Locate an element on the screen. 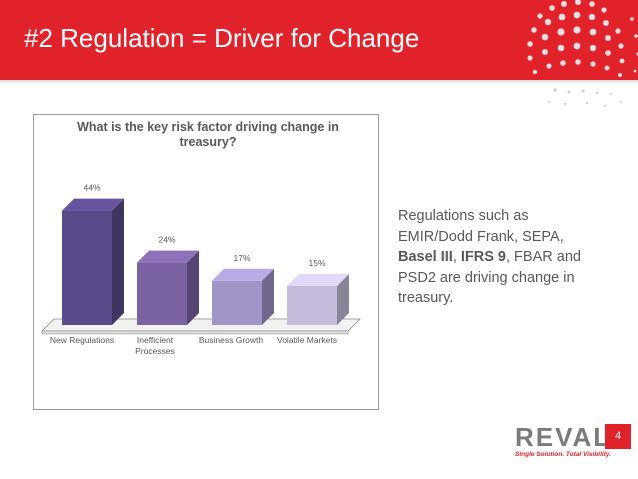 Image resolution: width=638 pixels, height=479 pixels. category-label-2-line-2: Processes is located at coordinates (155, 351).